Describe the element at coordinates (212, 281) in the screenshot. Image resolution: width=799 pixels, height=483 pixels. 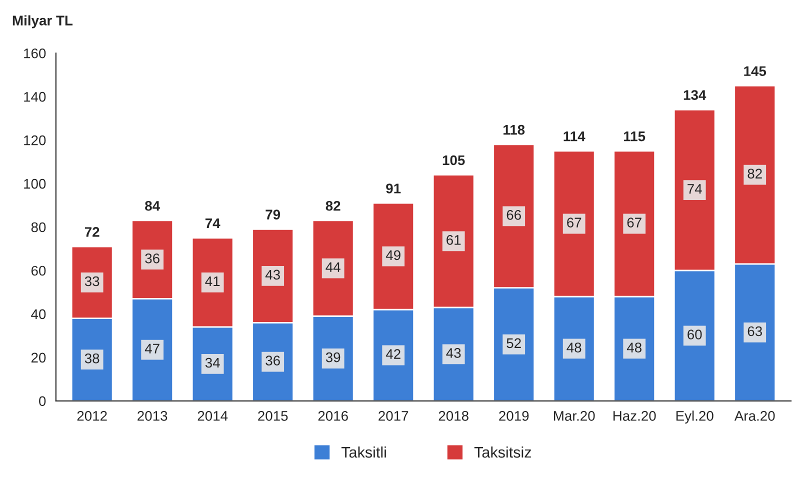
I see `data-label: 41` at that location.